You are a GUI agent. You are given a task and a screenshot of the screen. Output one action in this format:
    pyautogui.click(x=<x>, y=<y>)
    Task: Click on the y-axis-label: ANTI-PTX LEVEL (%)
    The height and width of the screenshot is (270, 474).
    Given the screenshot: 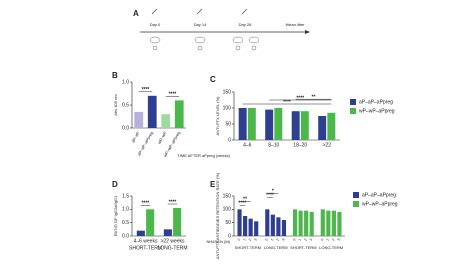 What is the action you would take?
    pyautogui.click(x=217, y=116)
    